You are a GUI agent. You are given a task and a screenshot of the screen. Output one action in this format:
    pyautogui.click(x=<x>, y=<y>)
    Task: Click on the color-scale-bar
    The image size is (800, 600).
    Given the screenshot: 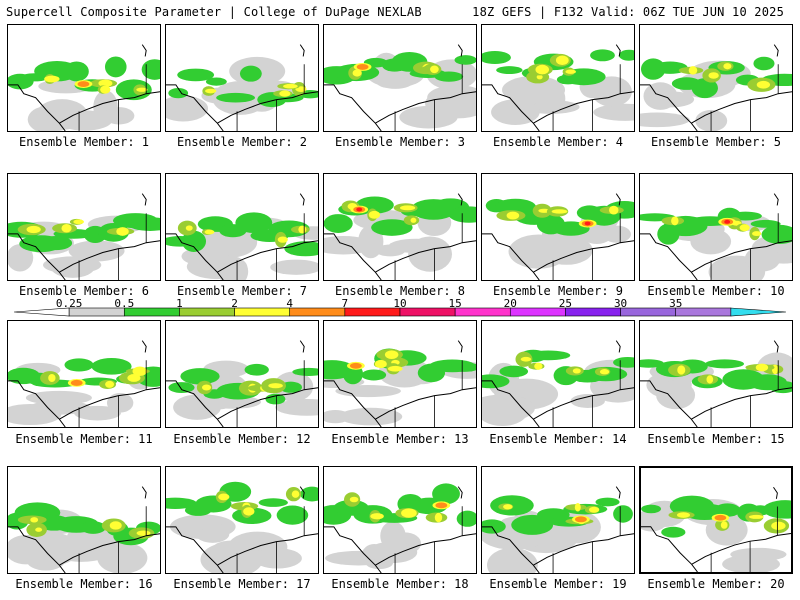 What is the action you would take?
    pyautogui.click(x=400, y=312)
    